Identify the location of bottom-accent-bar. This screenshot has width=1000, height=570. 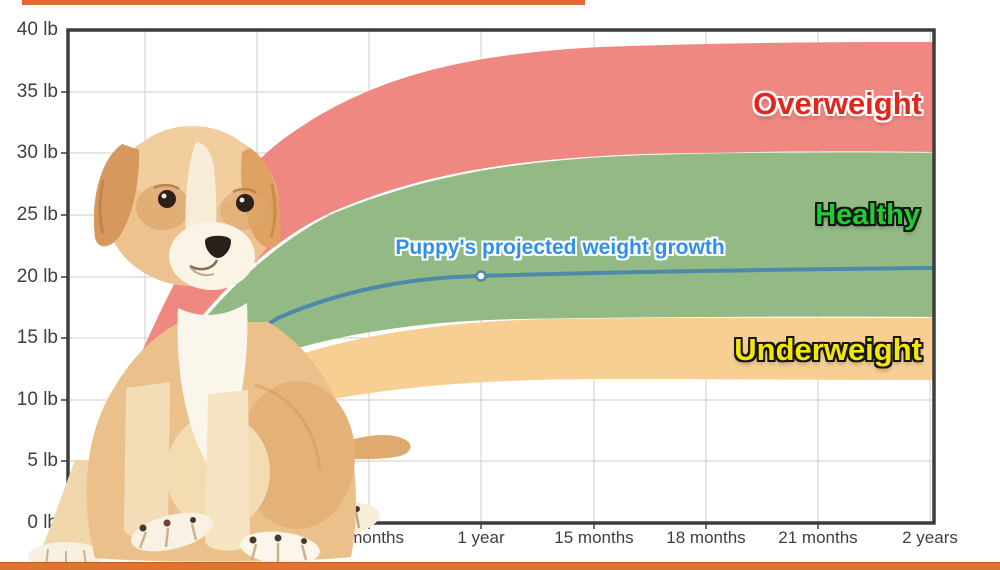
(500, 566).